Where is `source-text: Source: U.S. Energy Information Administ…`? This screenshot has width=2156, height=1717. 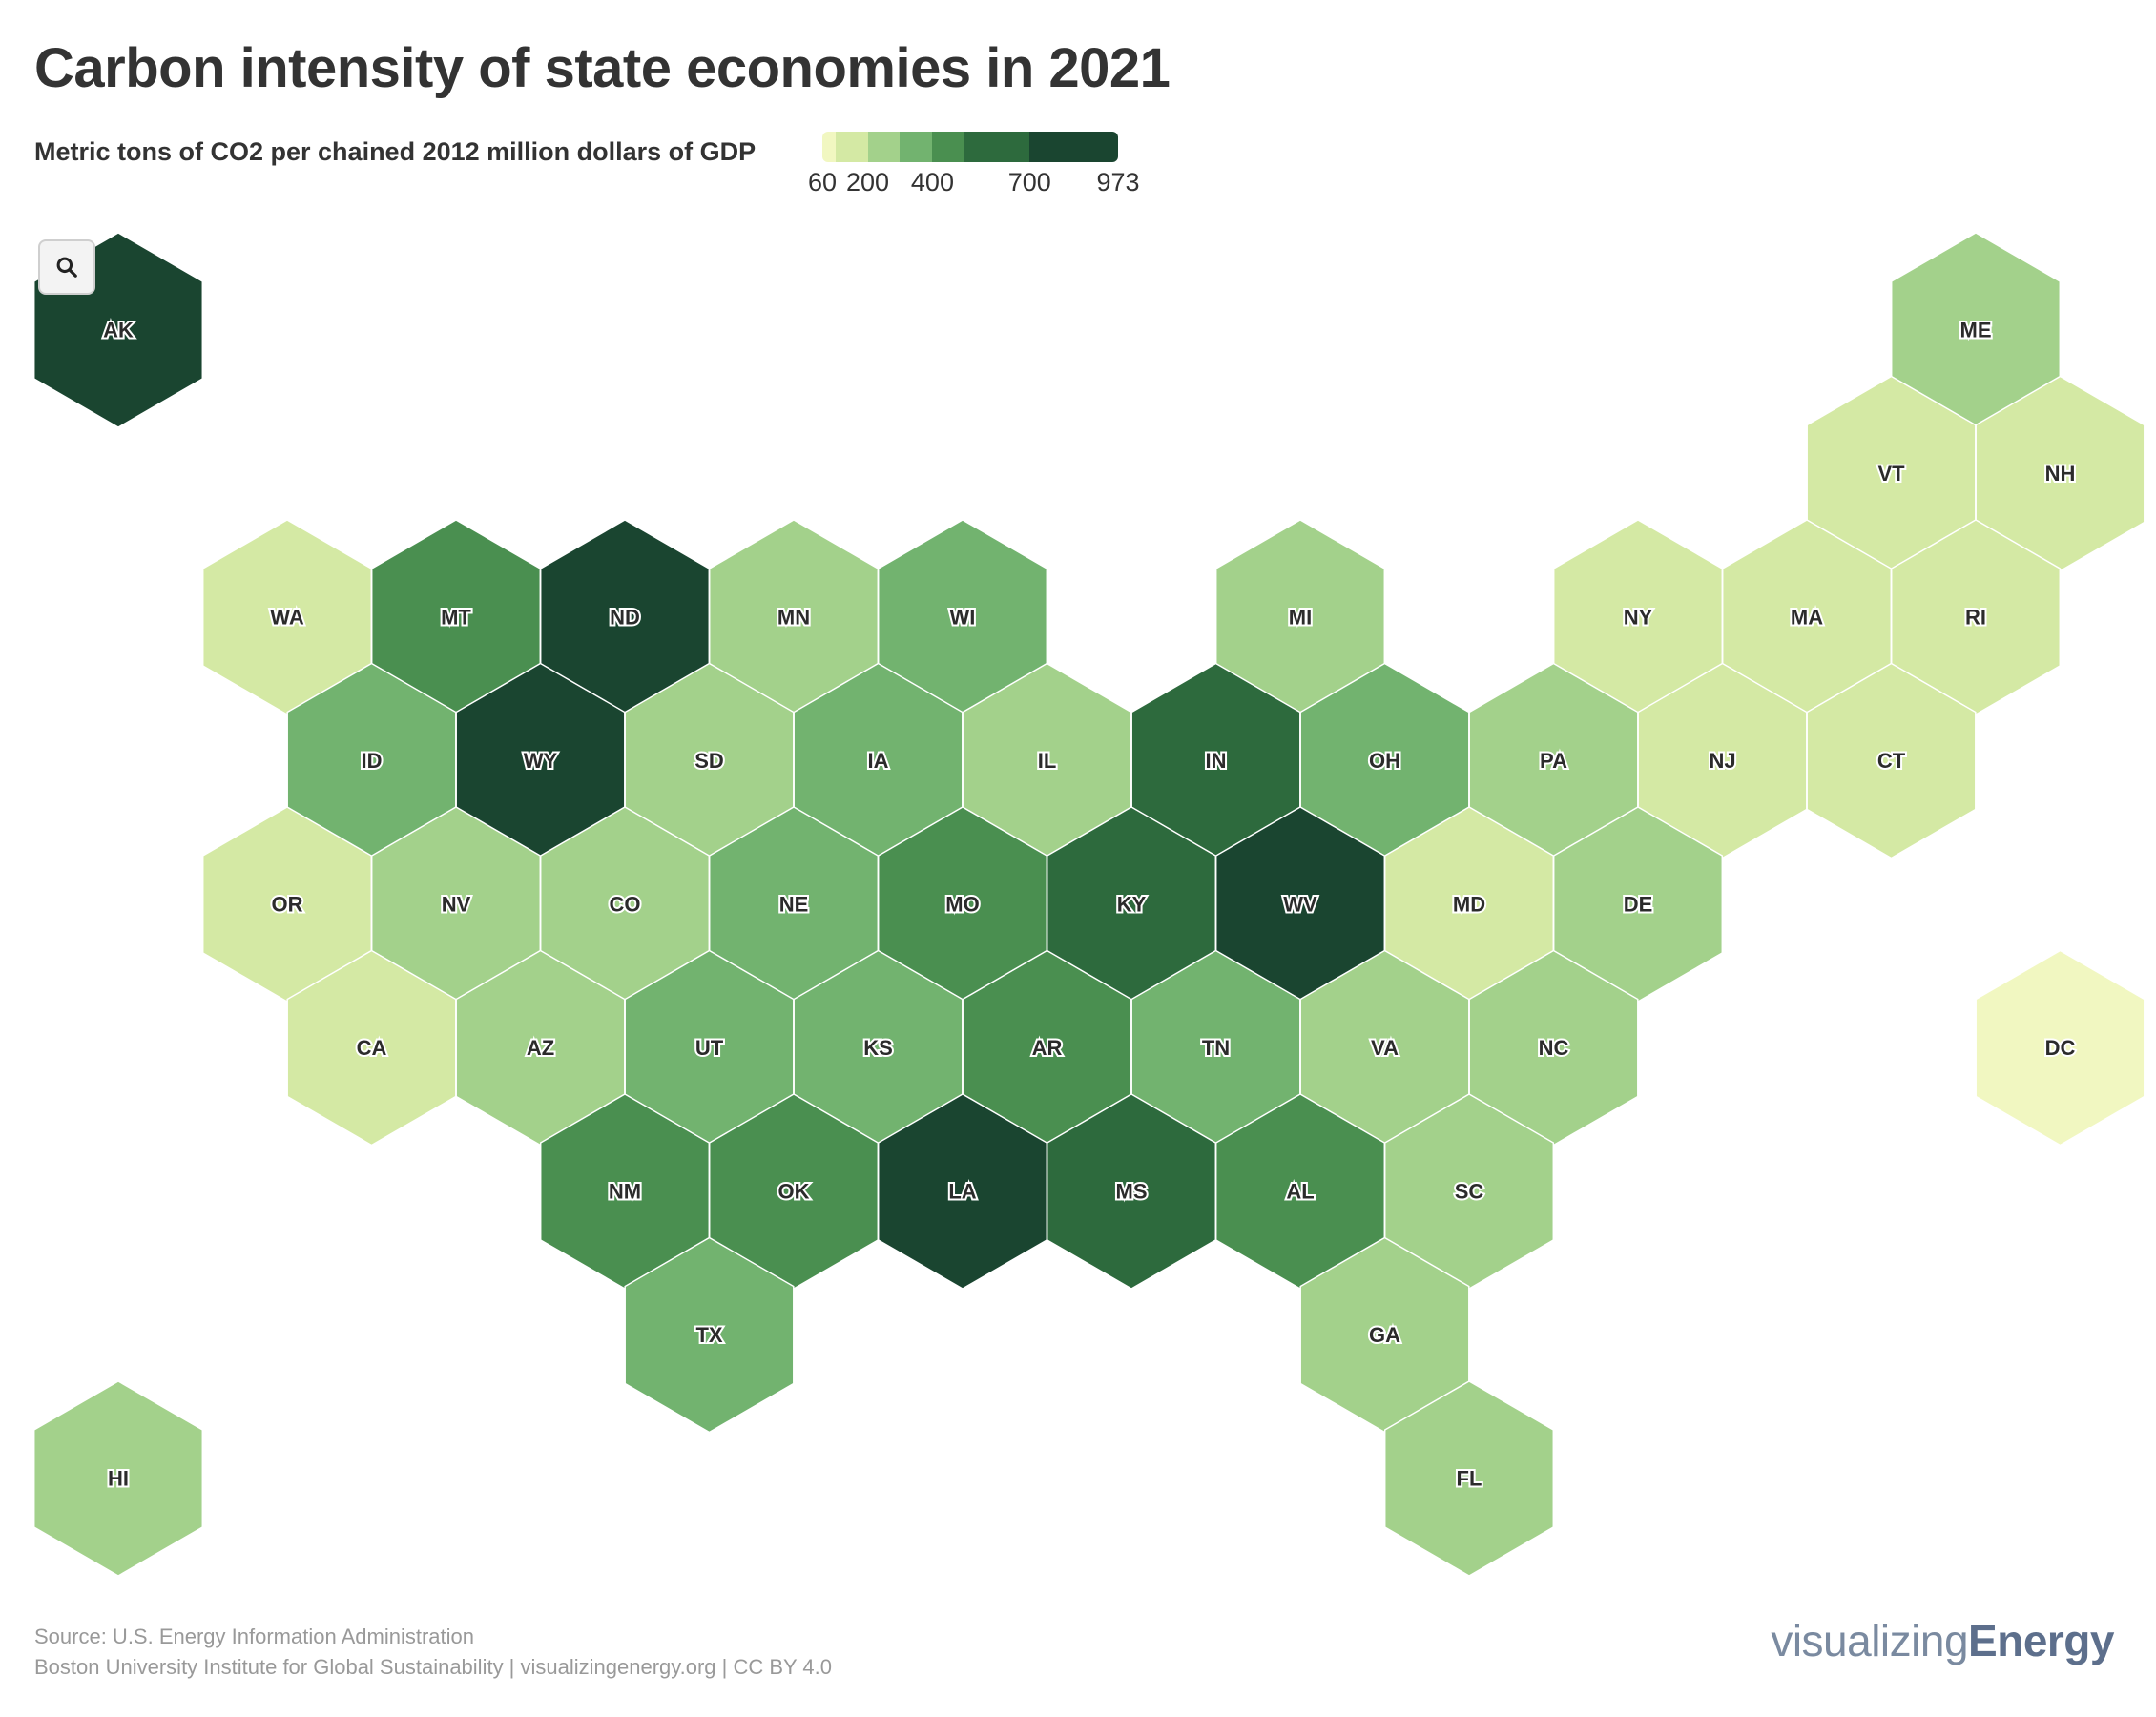 source-text: Source: U.S. Energy Information Administ… is located at coordinates (254, 1636).